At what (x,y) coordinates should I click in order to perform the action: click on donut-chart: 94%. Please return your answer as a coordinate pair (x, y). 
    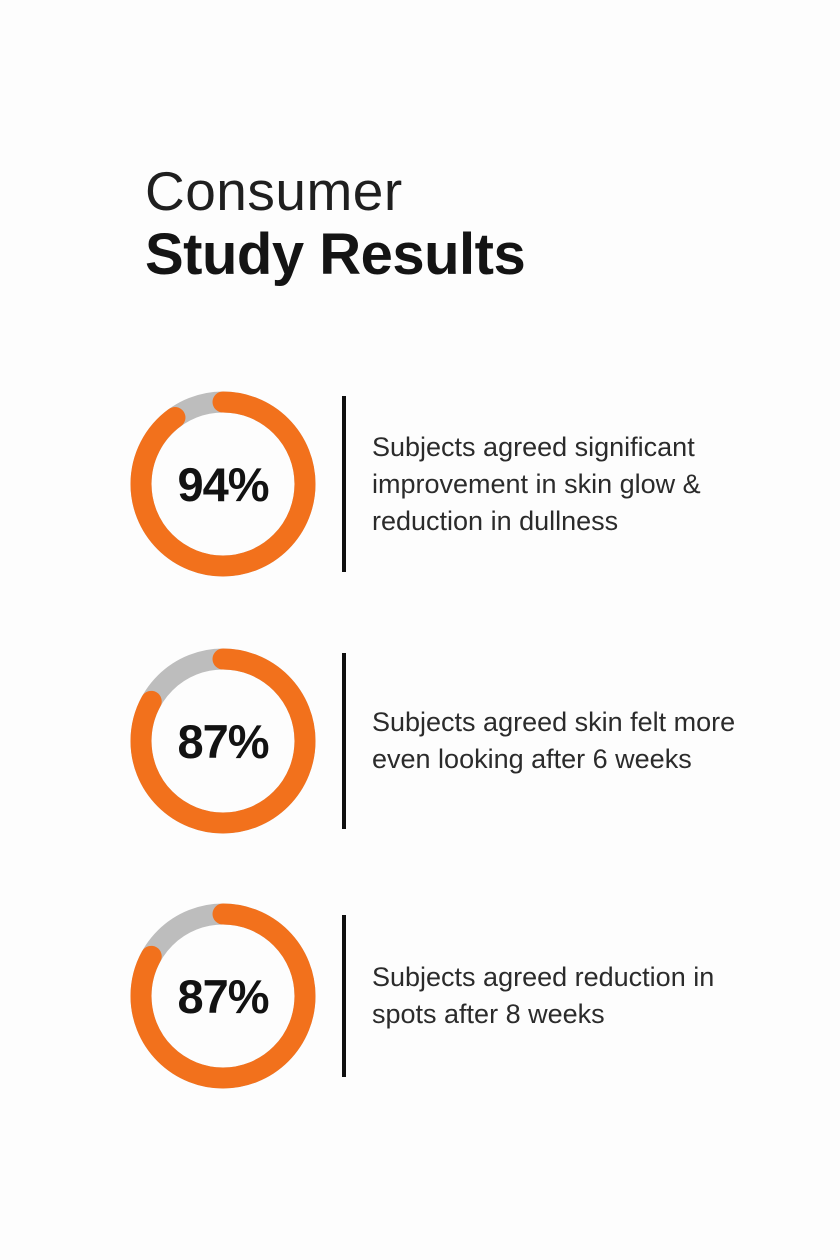
    Looking at the image, I should click on (223, 484).